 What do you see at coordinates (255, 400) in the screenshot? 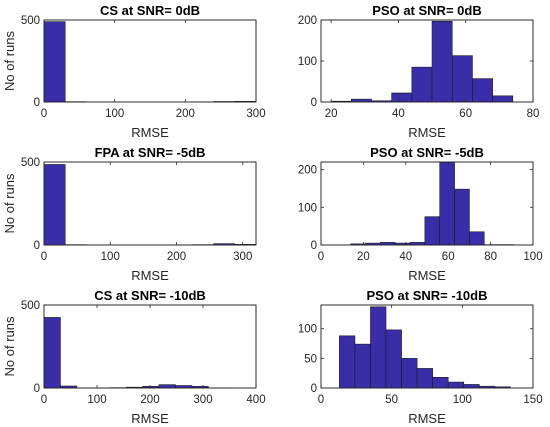
I see `x-tick-label: 400` at bounding box center [255, 400].